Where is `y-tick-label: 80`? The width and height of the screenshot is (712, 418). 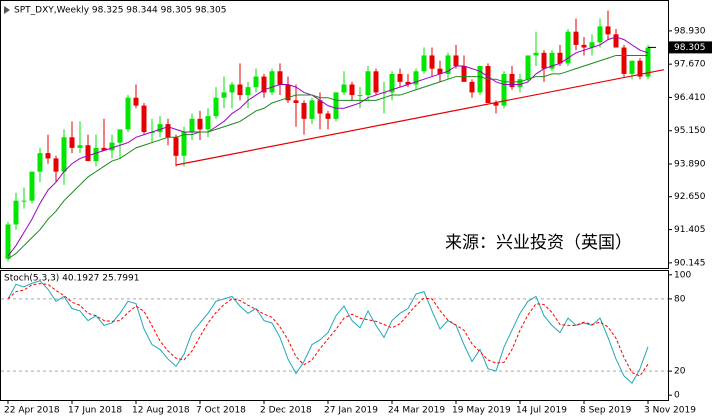 y-tick-label: 80 is located at coordinates (680, 299).